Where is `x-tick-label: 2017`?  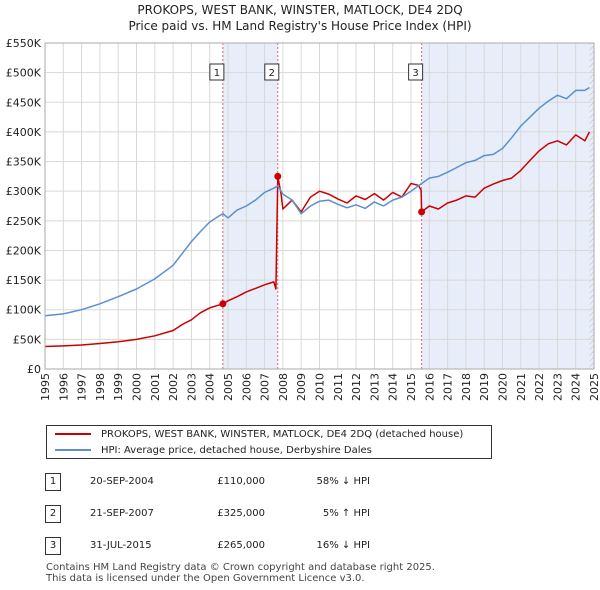 x-tick-label: 2017 is located at coordinates (448, 387).